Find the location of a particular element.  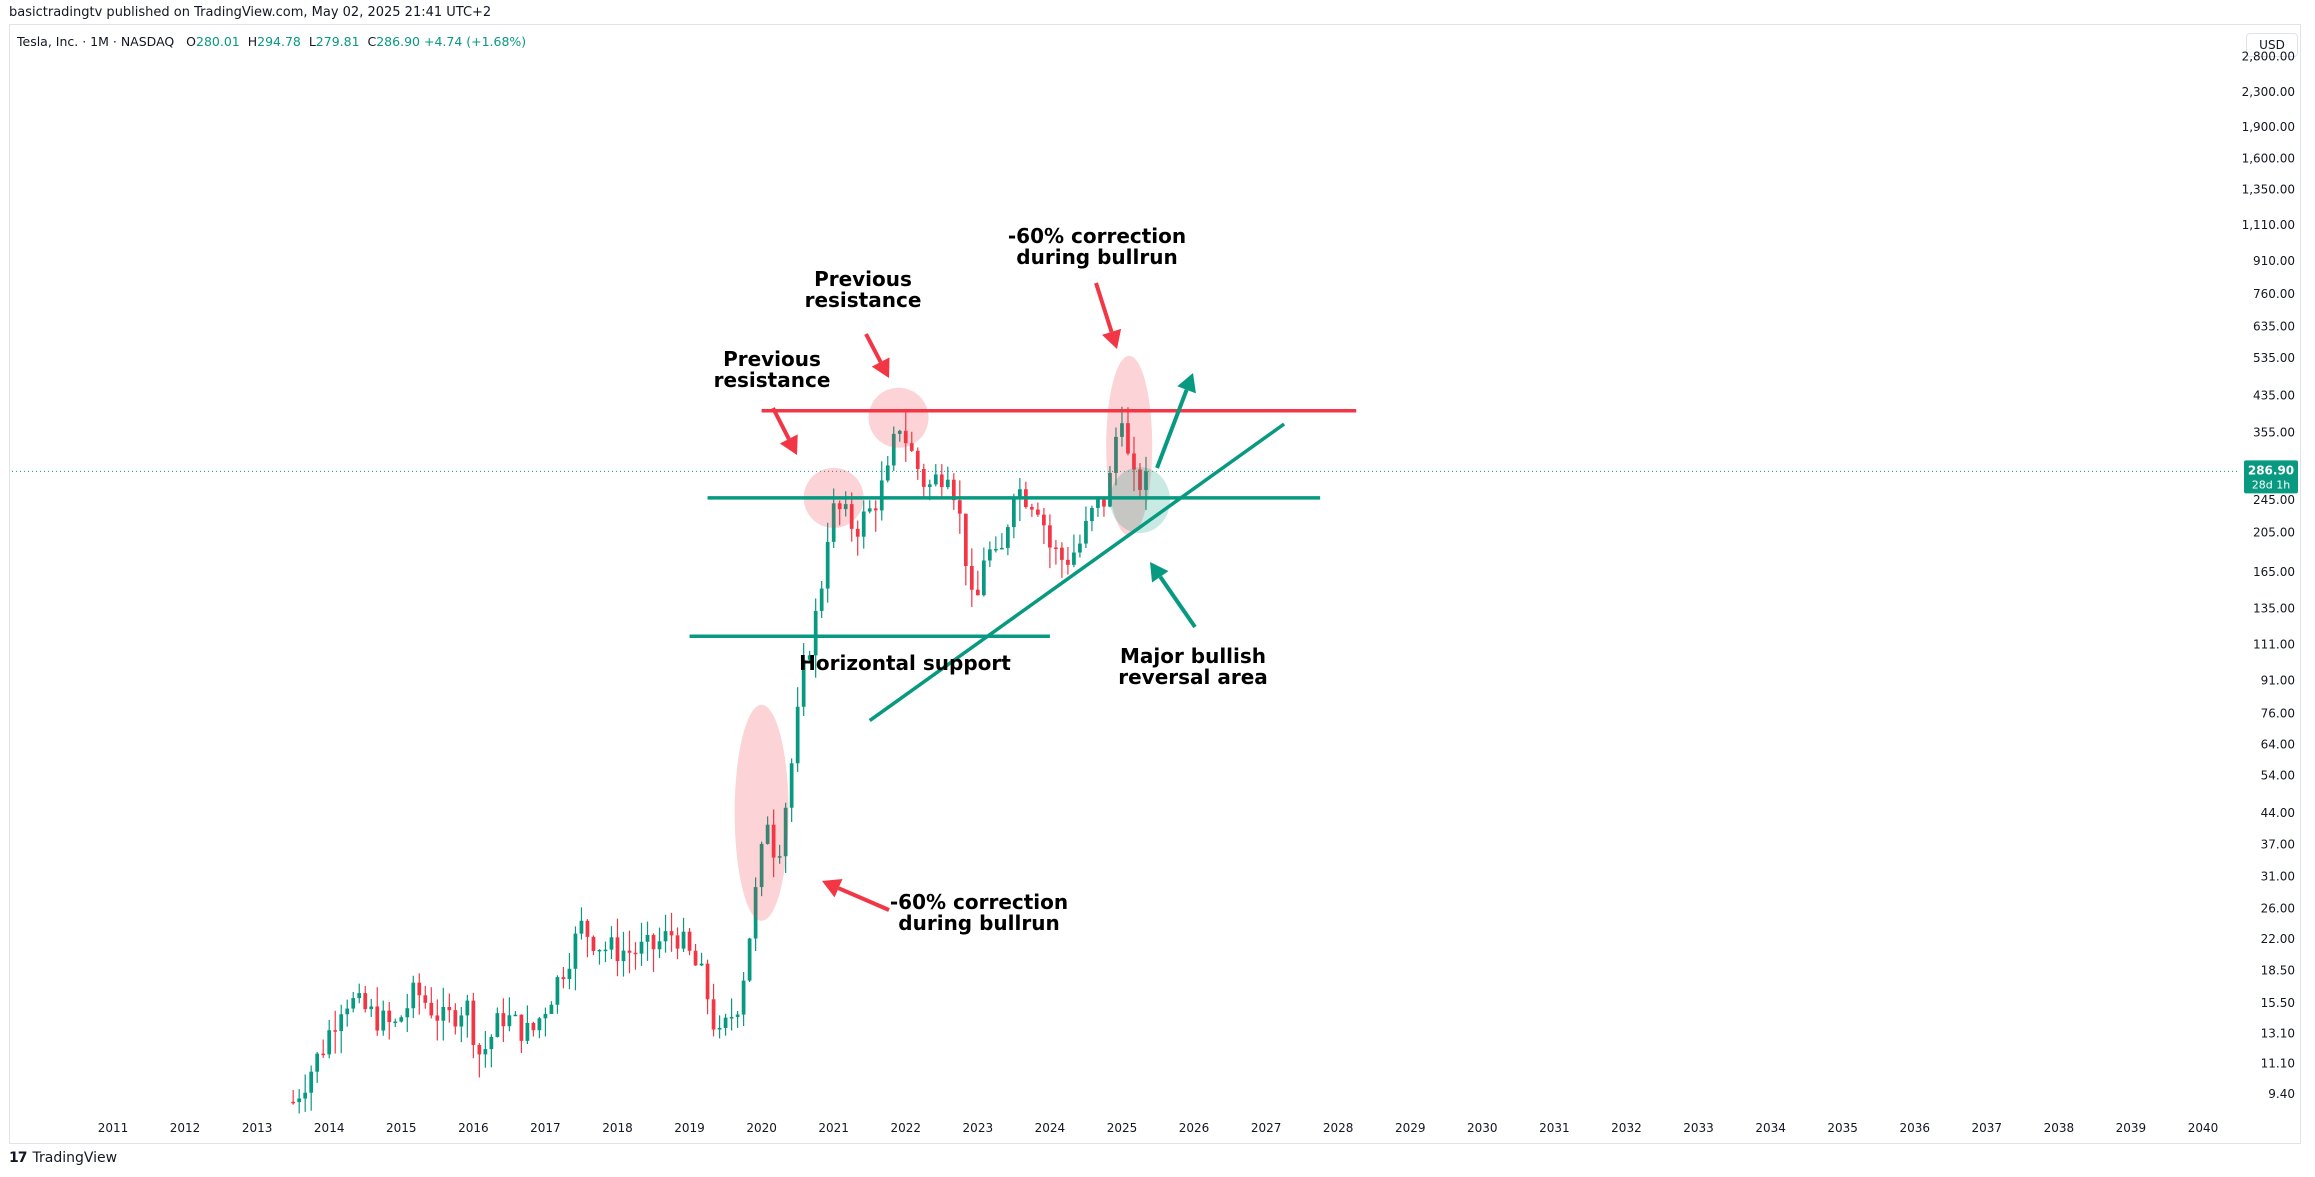

close-label: C is located at coordinates (372, 41).